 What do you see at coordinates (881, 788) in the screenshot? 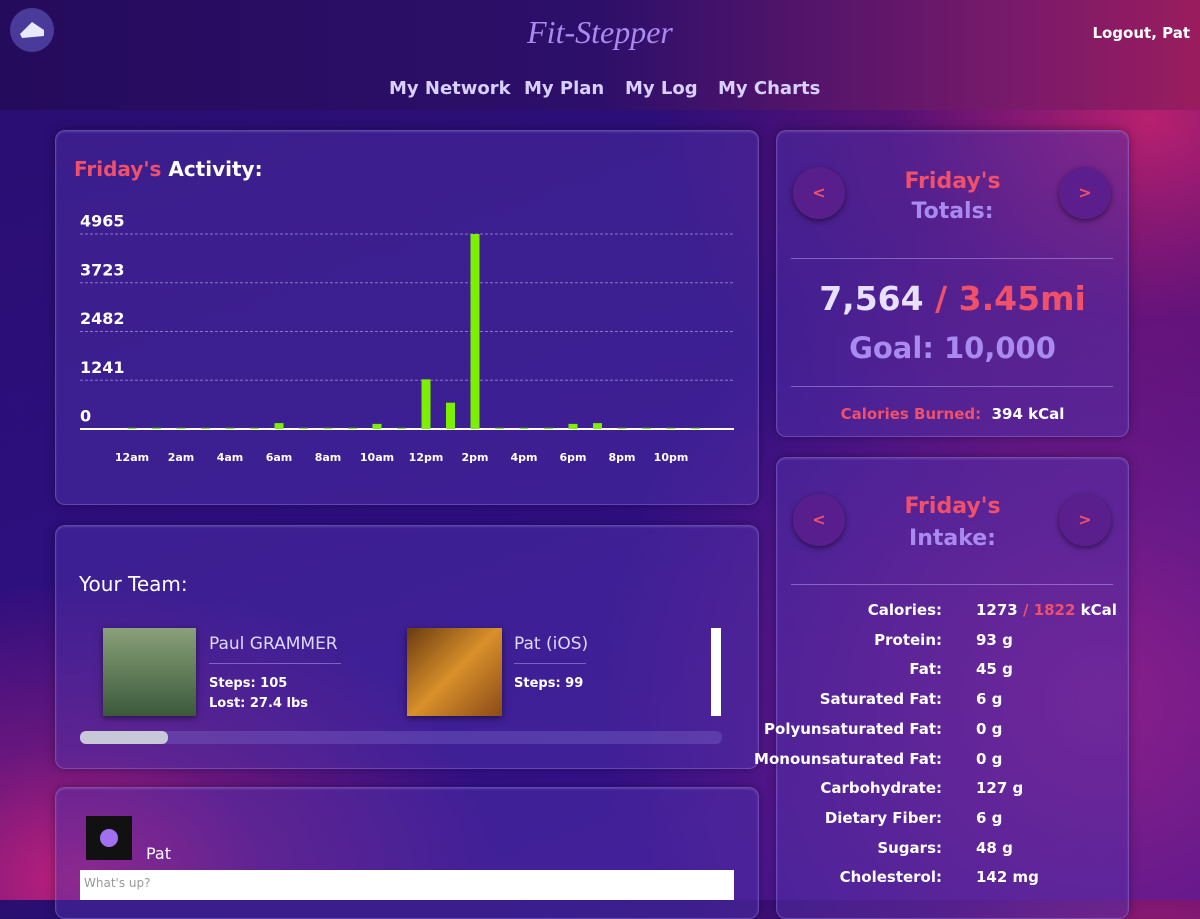
I see `intake-label: Carbohydrate:` at bounding box center [881, 788].